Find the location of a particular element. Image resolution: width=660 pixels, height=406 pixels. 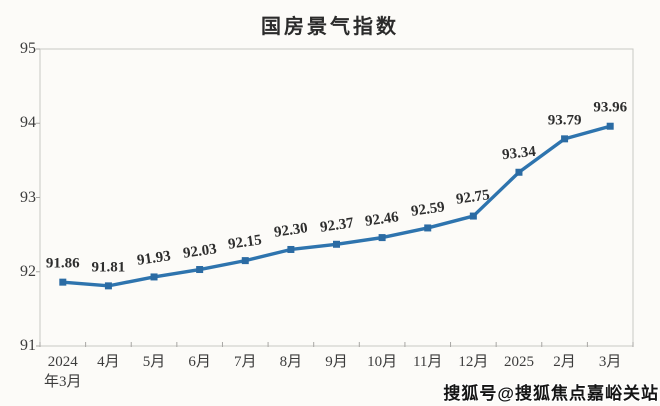

data-point-label: 91.81 is located at coordinates (108, 267).